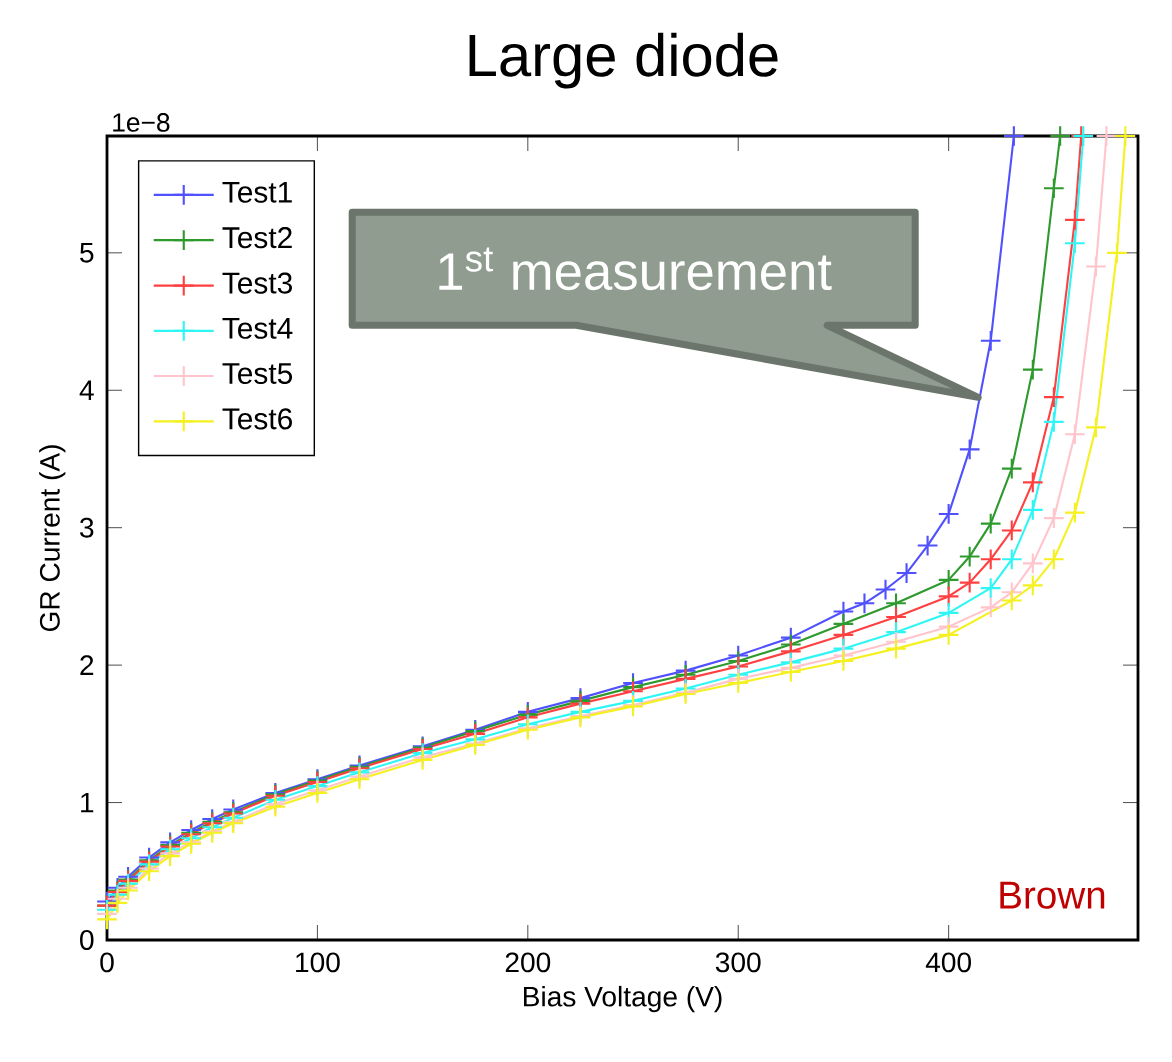 The image size is (1172, 1062). I want to click on legend-label: Test6, so click(257, 419).